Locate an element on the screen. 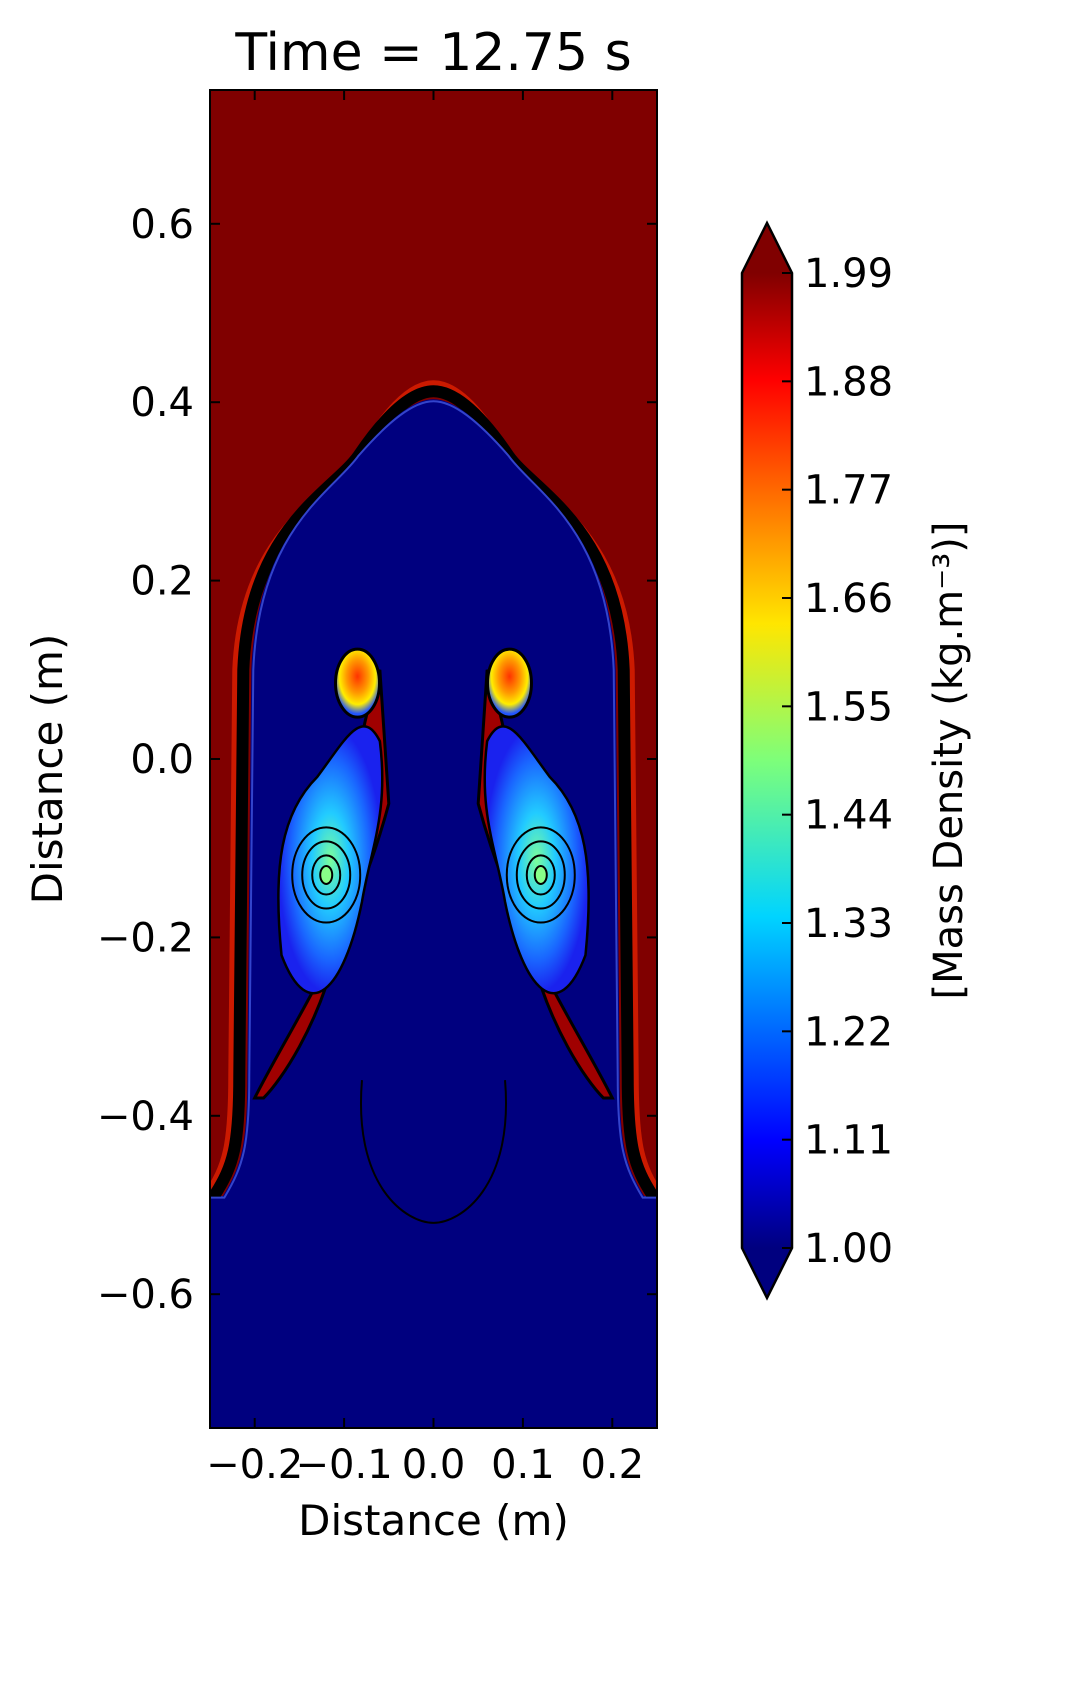  x-tick-label: 0.2 is located at coordinates (612, 1465).